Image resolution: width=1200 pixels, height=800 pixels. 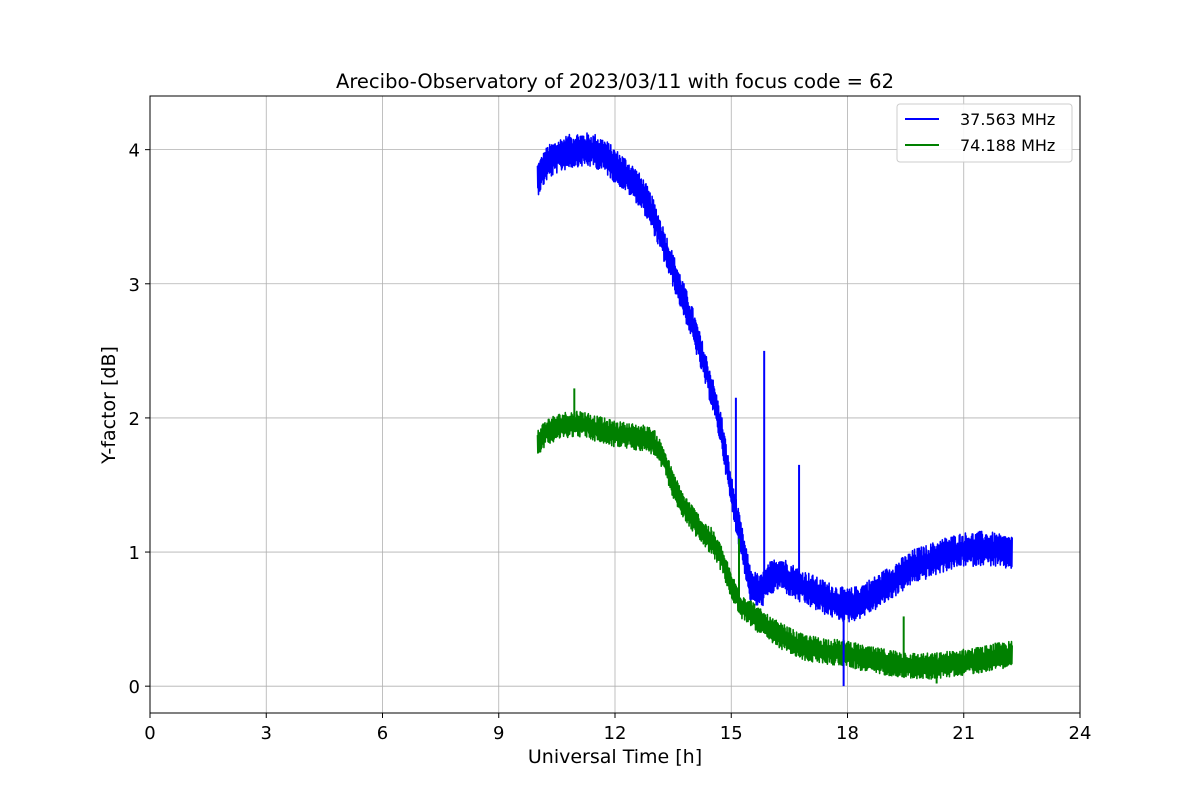 I want to click on legend-box, so click(x=984, y=133).